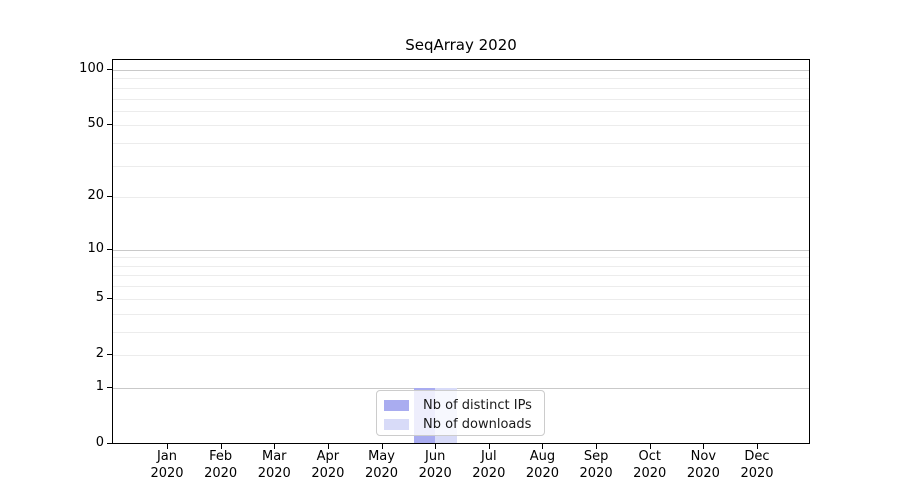 The width and height of the screenshot is (900, 500). What do you see at coordinates (328, 465) in the screenshot?
I see `x-tick-label: Apr 2020` at bounding box center [328, 465].